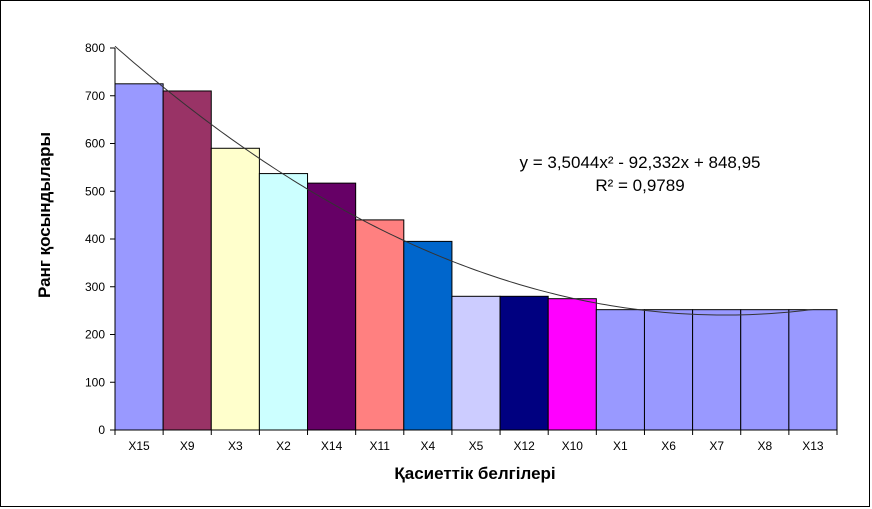 Image resolution: width=872 pixels, height=509 pixels. Describe the element at coordinates (620, 370) in the screenshot. I see `bar-x1` at that location.